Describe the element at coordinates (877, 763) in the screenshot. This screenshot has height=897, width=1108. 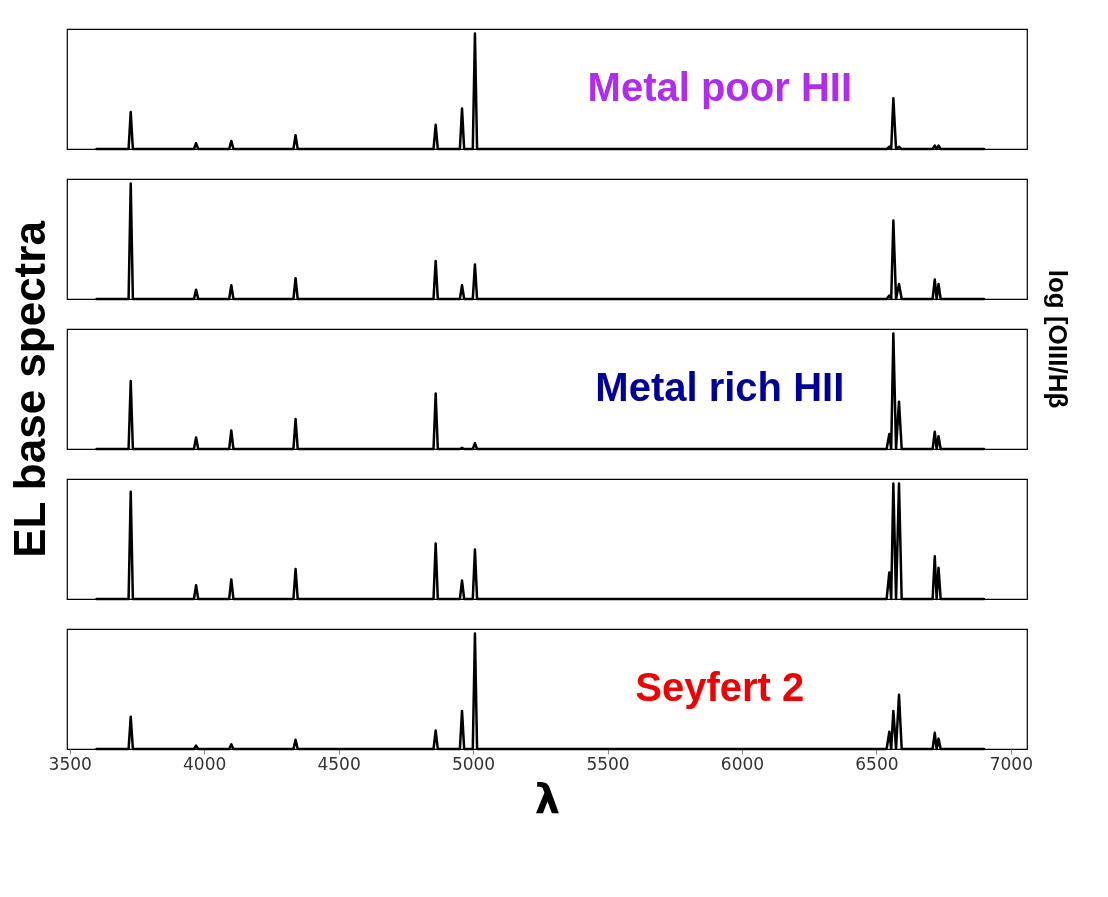
I see `x-tick-label: 6500` at that location.